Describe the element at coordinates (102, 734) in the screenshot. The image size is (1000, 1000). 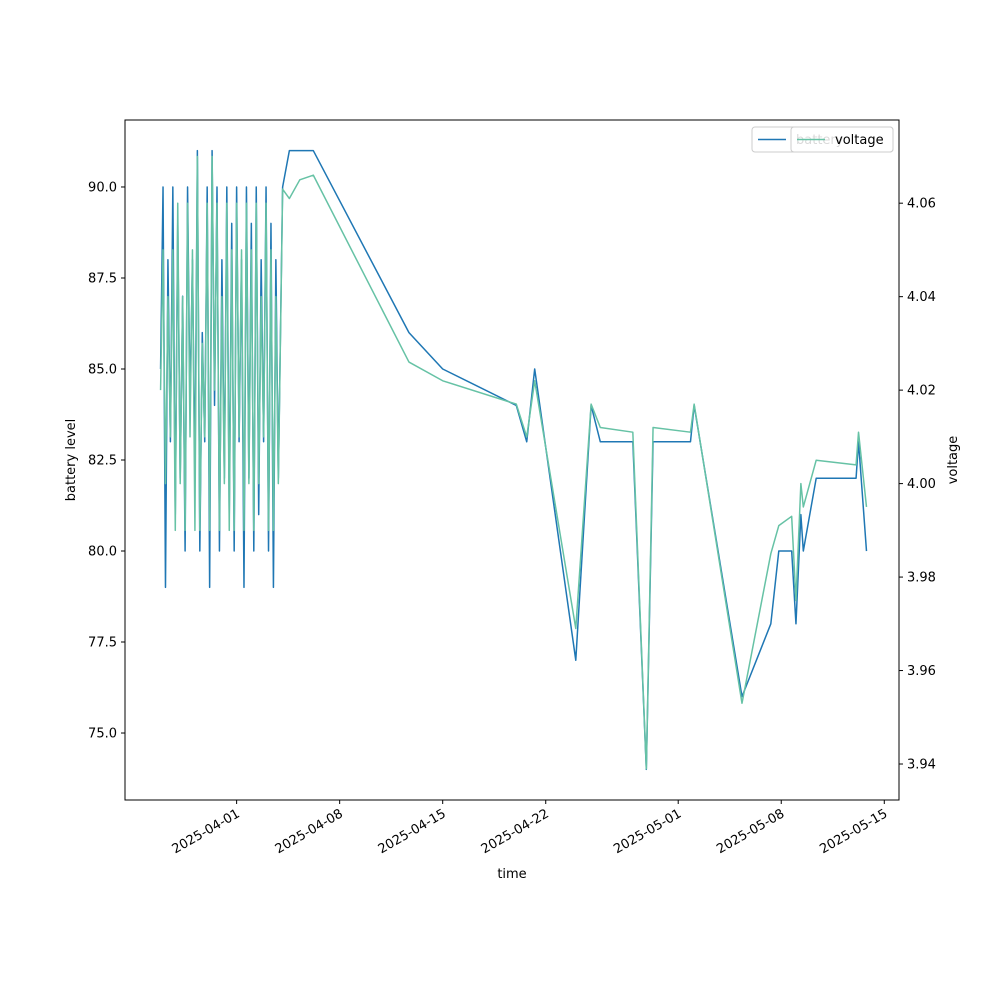
I see `y-tick-label: 75.0` at that location.